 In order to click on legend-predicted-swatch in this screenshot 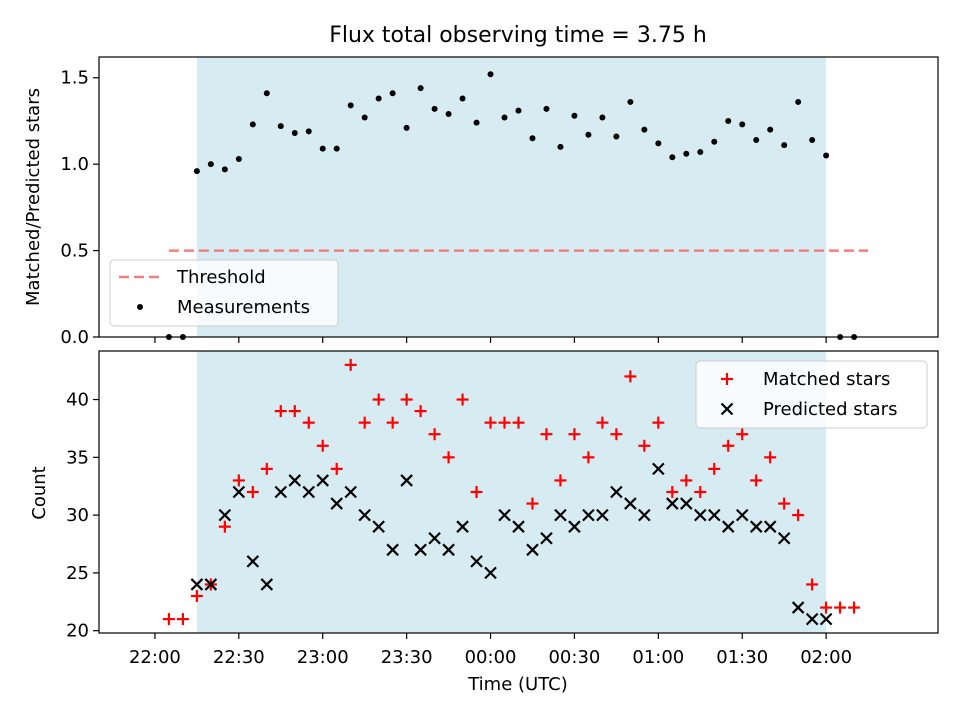, I will do `click(727, 409)`.